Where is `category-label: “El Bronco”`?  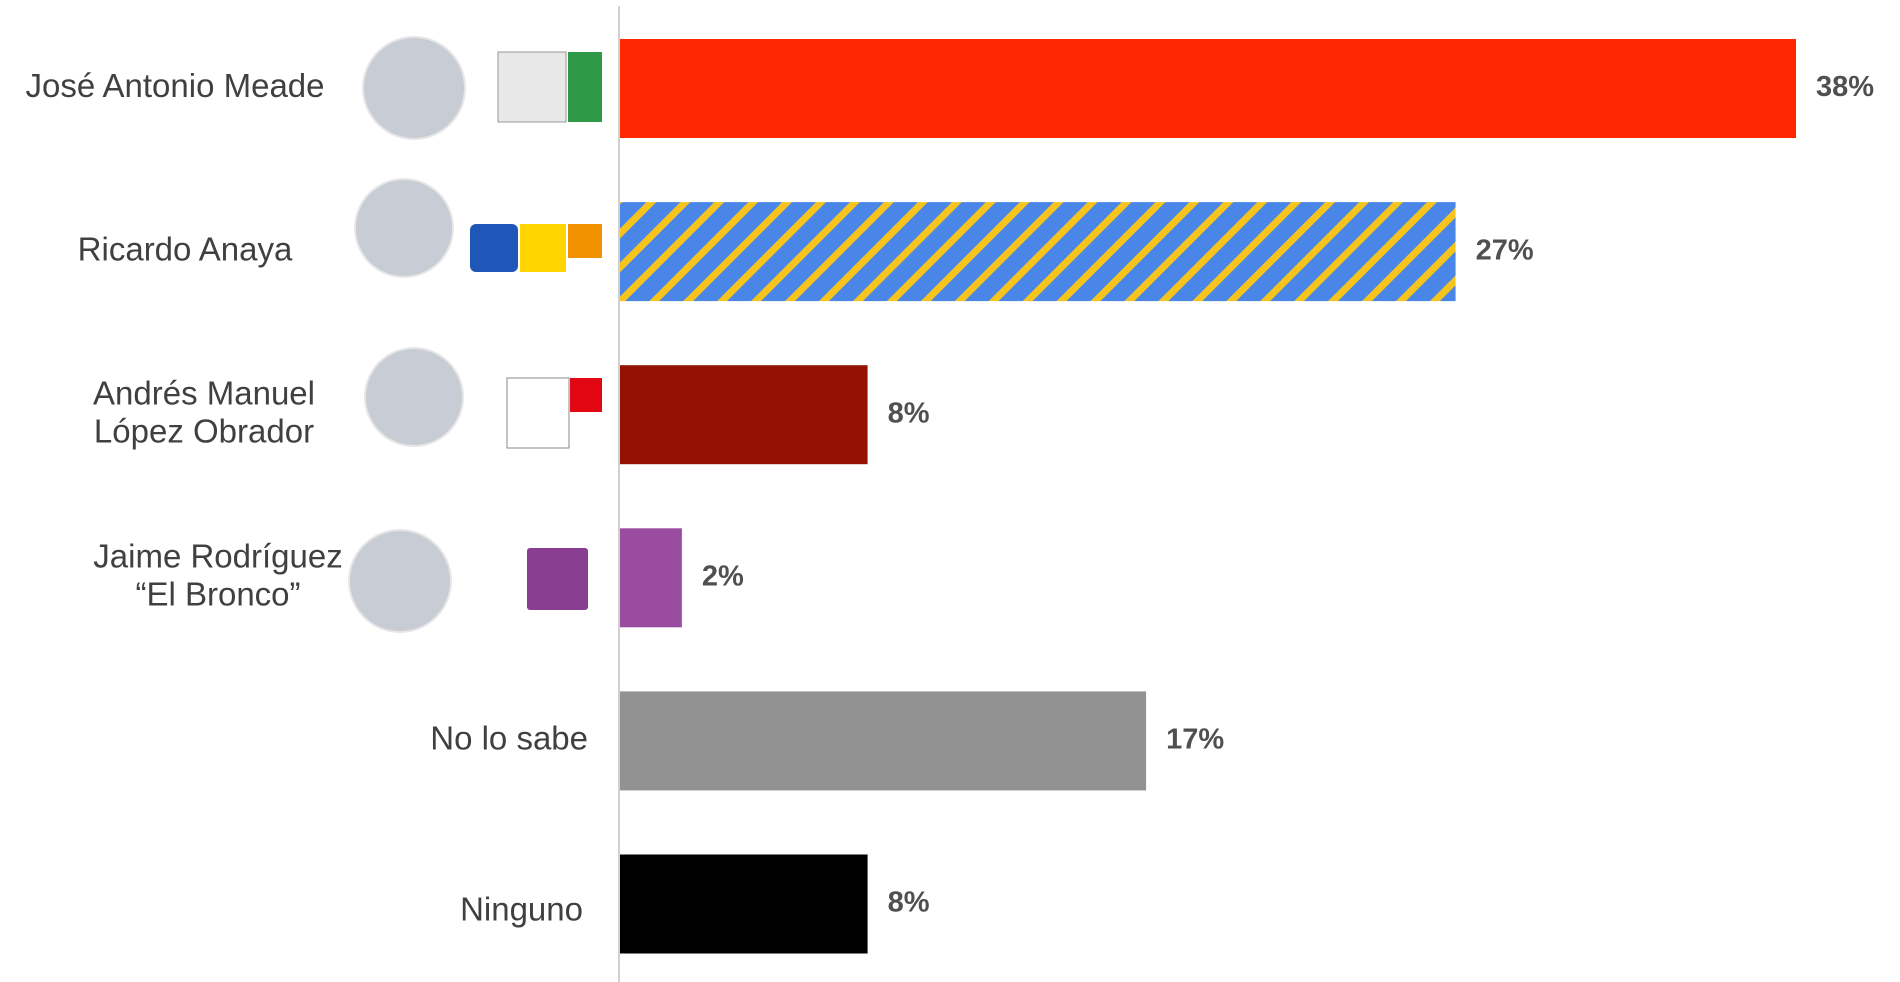 category-label: “El Bronco” is located at coordinates (217, 594).